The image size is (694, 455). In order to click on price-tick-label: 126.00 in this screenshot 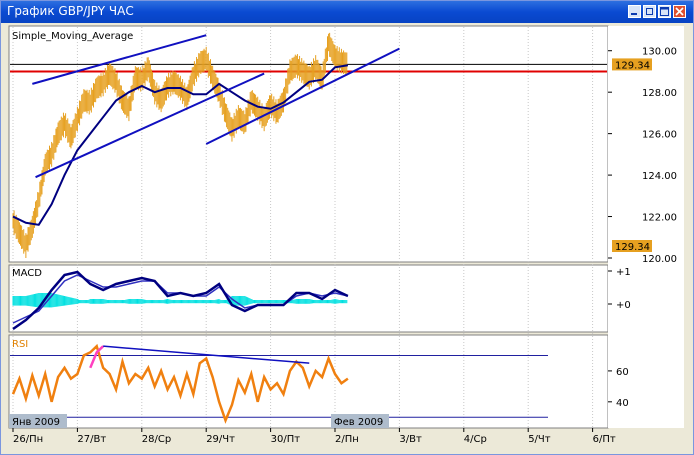, I will do `click(659, 135)`.